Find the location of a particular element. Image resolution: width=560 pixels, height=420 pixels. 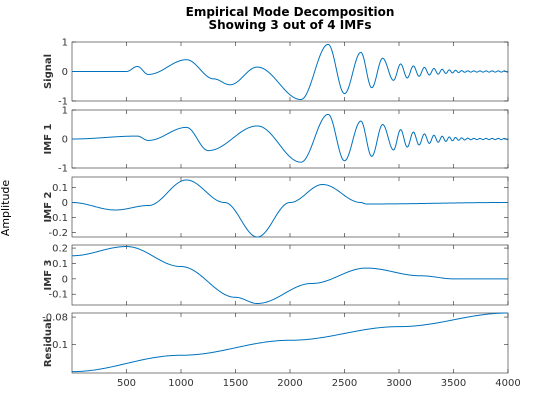

subplot-imf-2: 0.1 0 -0.1 -0.2 IMF 2 is located at coordinates (276, 207).